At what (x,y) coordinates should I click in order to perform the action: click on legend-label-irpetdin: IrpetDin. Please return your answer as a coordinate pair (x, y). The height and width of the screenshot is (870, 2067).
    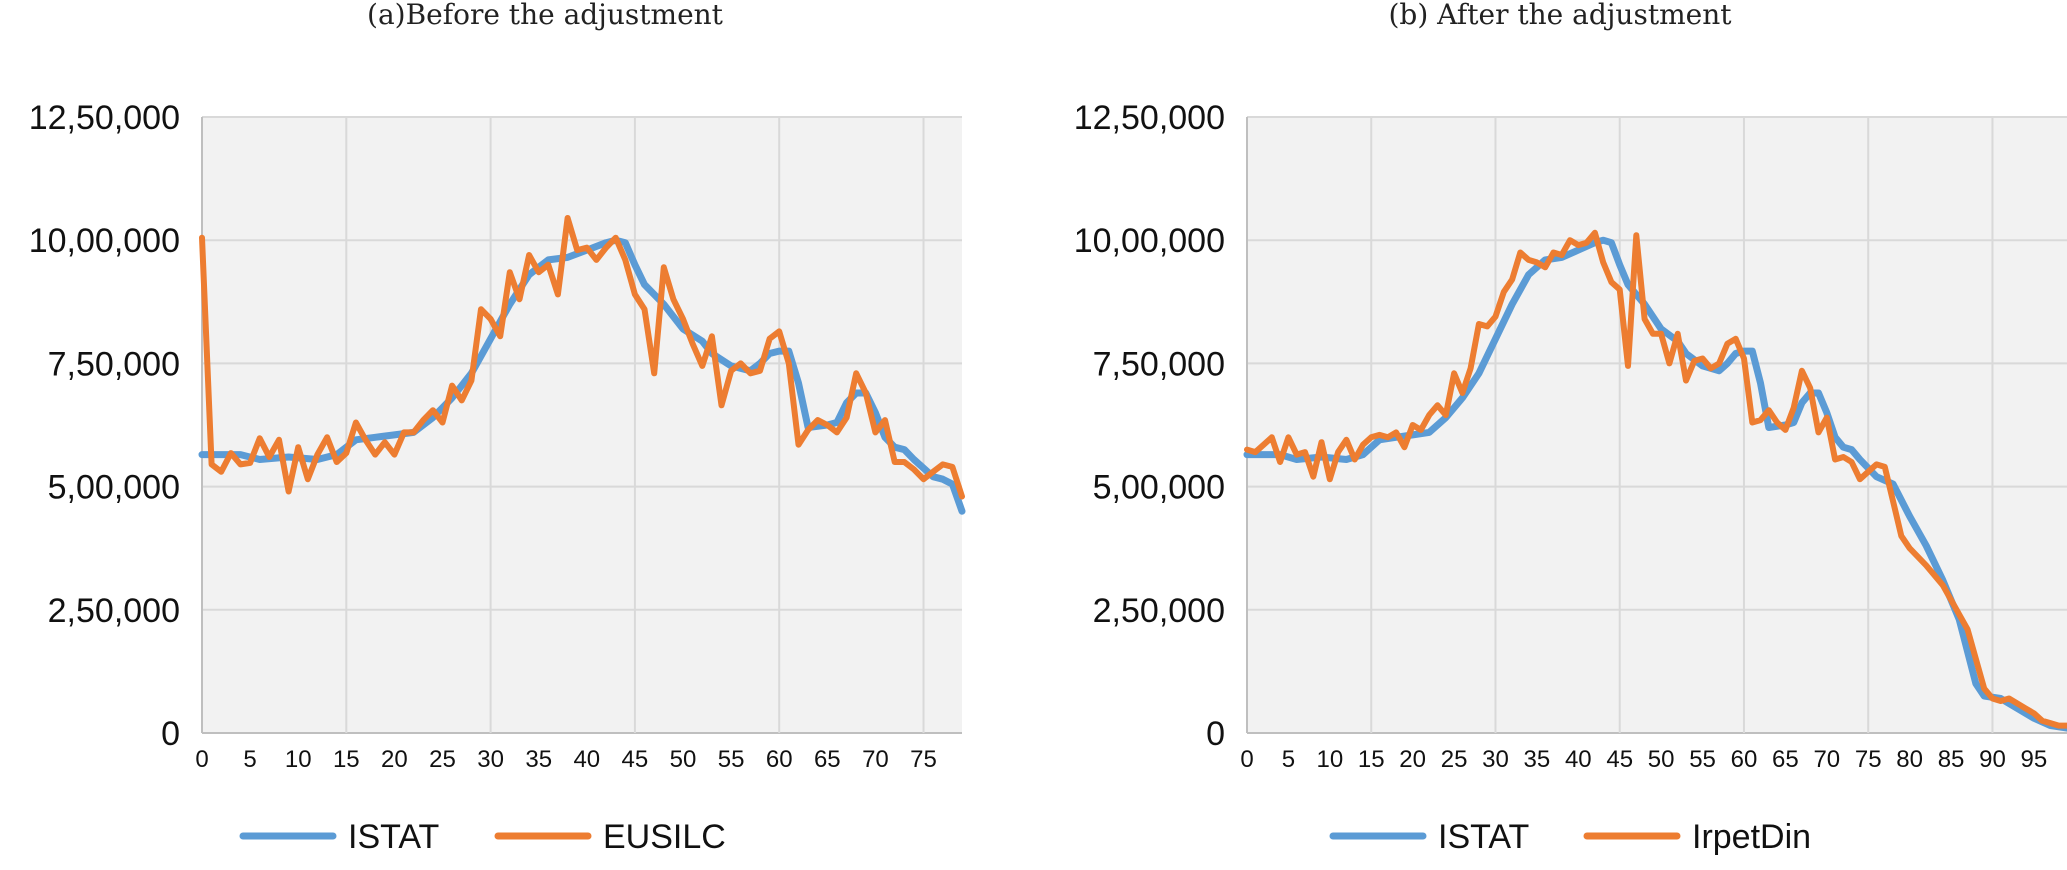
    Looking at the image, I should click on (1751, 837).